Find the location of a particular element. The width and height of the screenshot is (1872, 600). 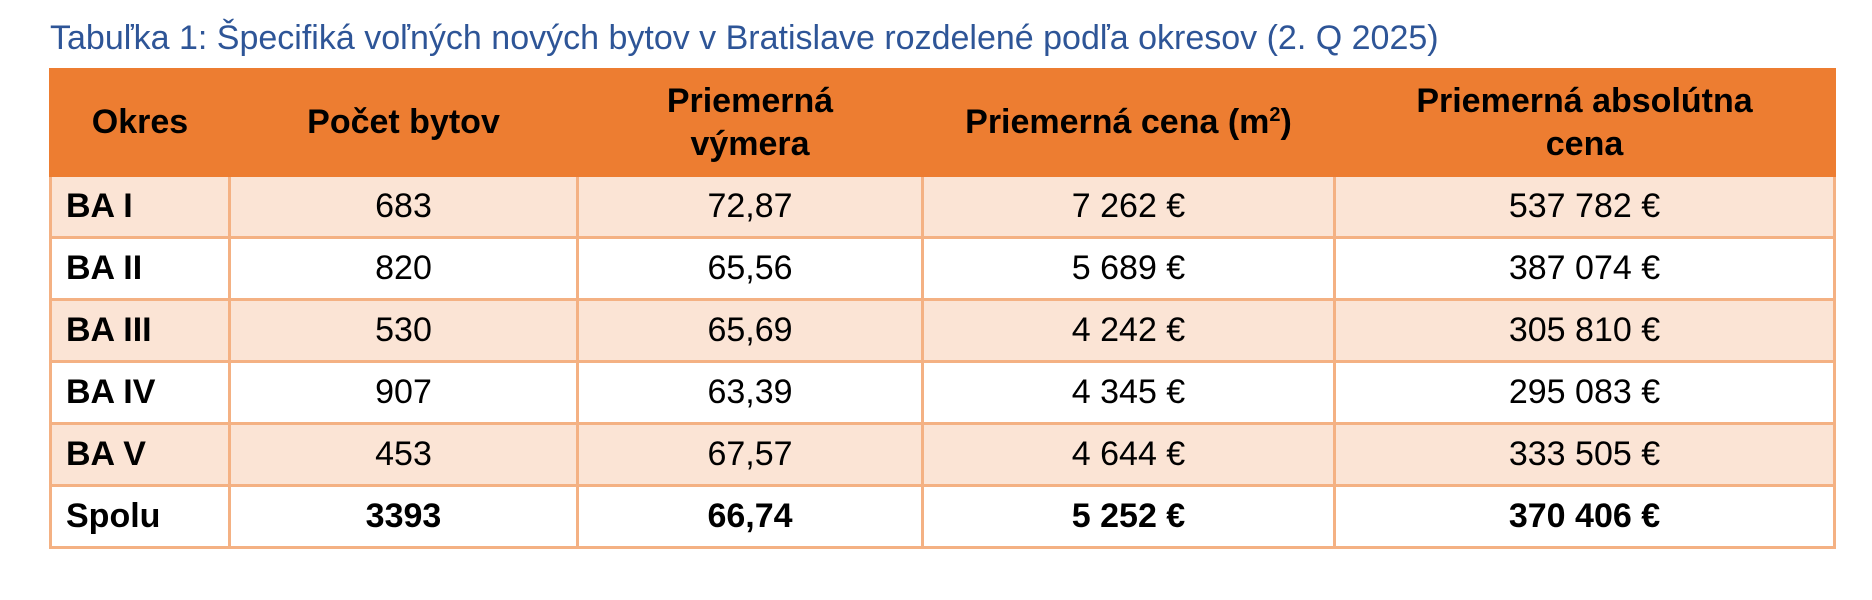

count-cell: 683 is located at coordinates (403, 206).